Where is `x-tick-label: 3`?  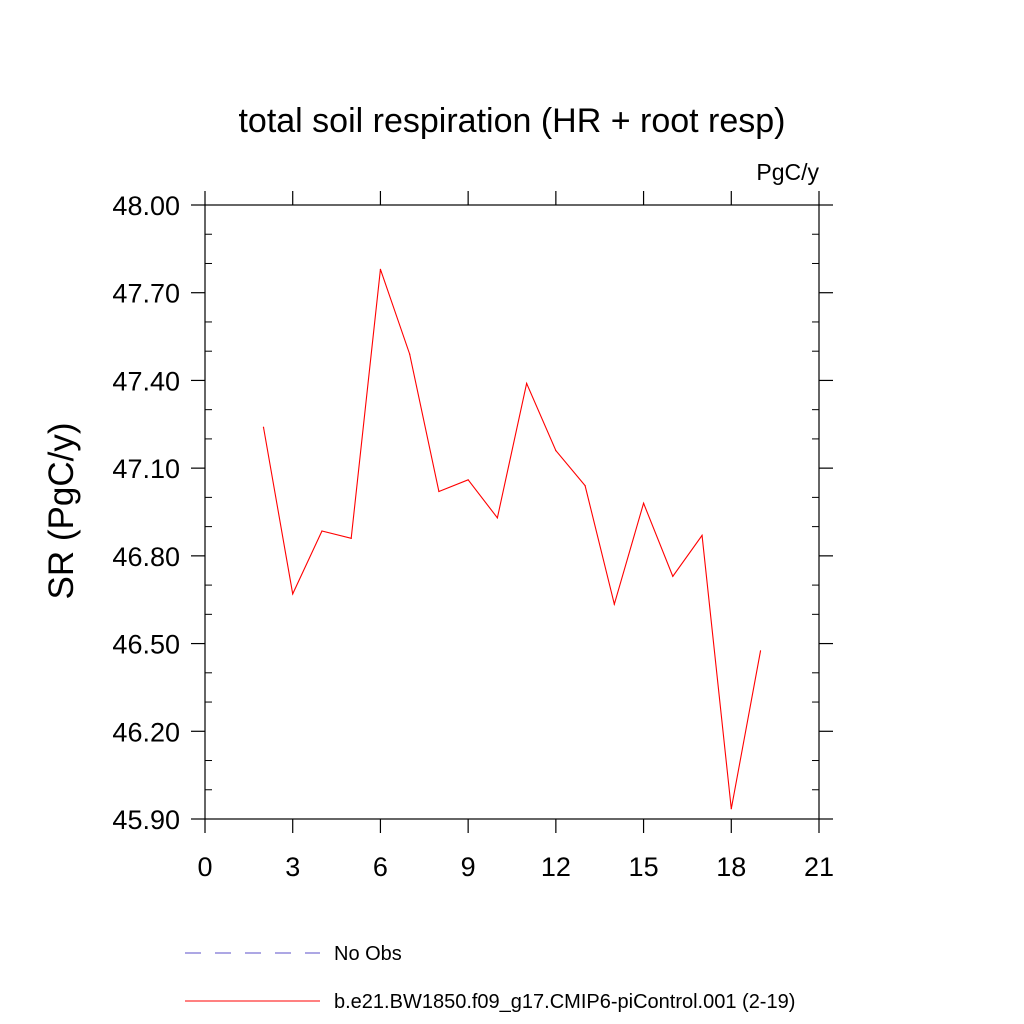
x-tick-label: 3 is located at coordinates (292, 867).